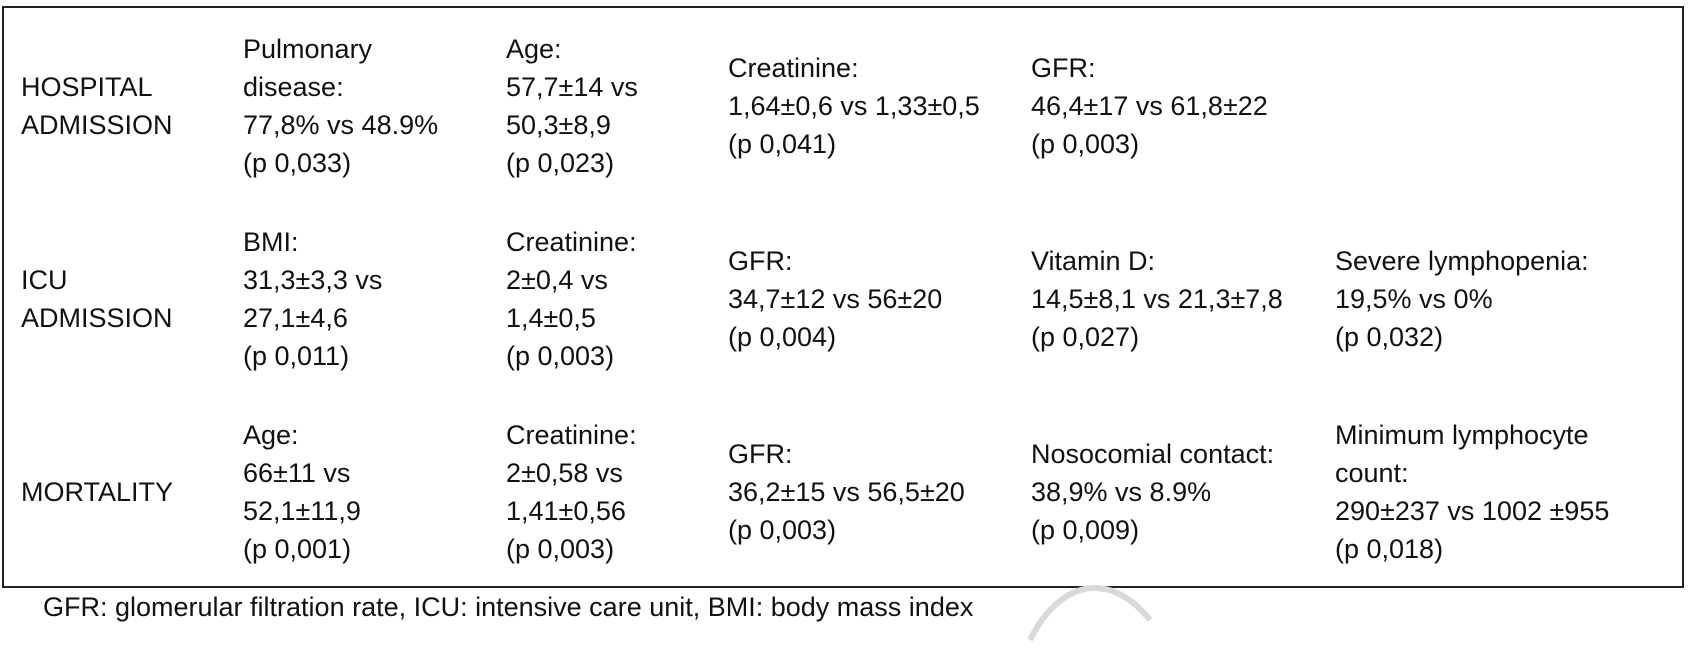  Describe the element at coordinates (302, 492) in the screenshot. I see `table-cell: Age: 66±11 vs 52,1±11,9 (p 0,001)` at that location.